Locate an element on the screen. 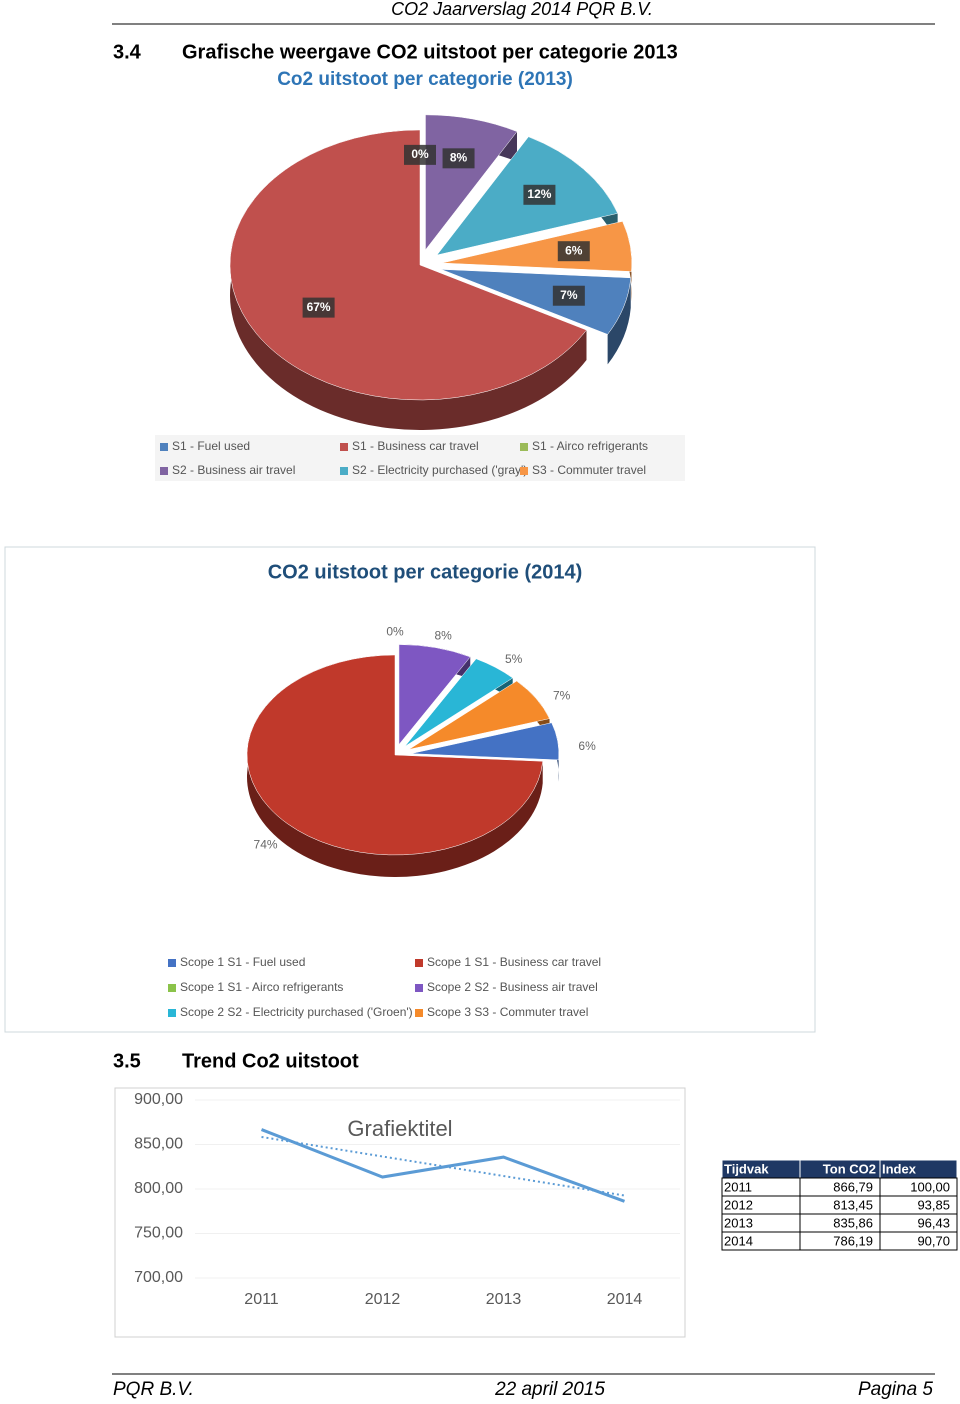 The height and width of the screenshot is (1404, 960). table-cell-text: 90,70 is located at coordinates (933, 1240).